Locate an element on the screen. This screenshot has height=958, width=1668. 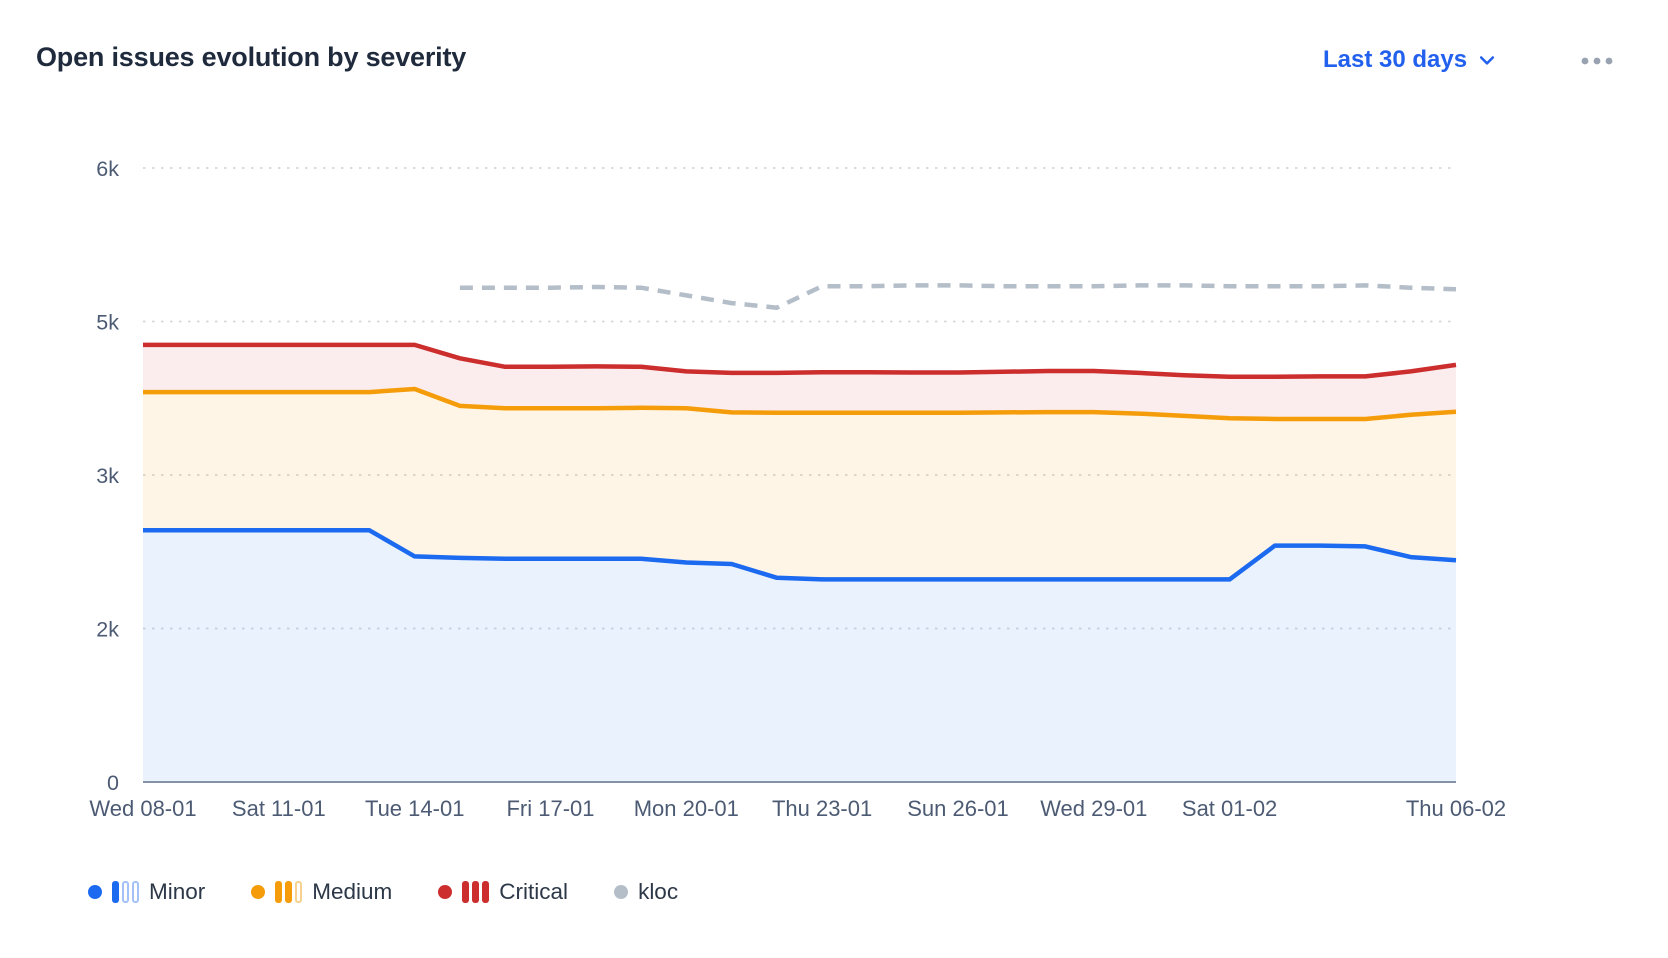
minor-dot-icon is located at coordinates (95, 892).